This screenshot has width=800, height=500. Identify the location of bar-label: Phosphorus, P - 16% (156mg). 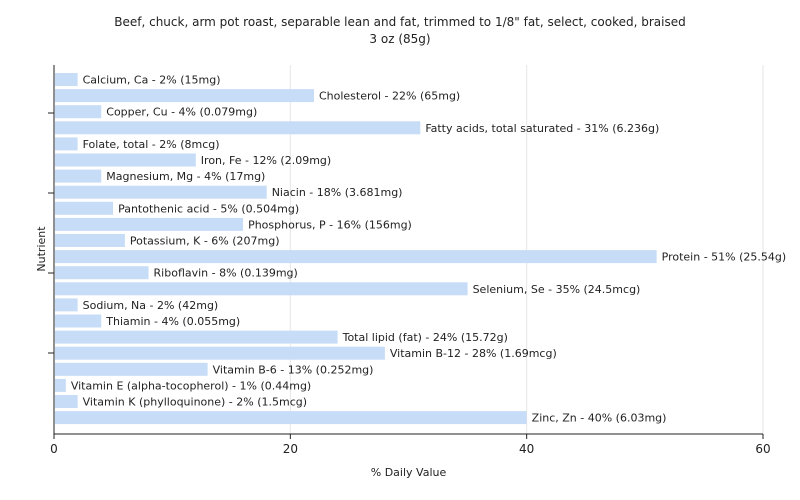
(330, 224).